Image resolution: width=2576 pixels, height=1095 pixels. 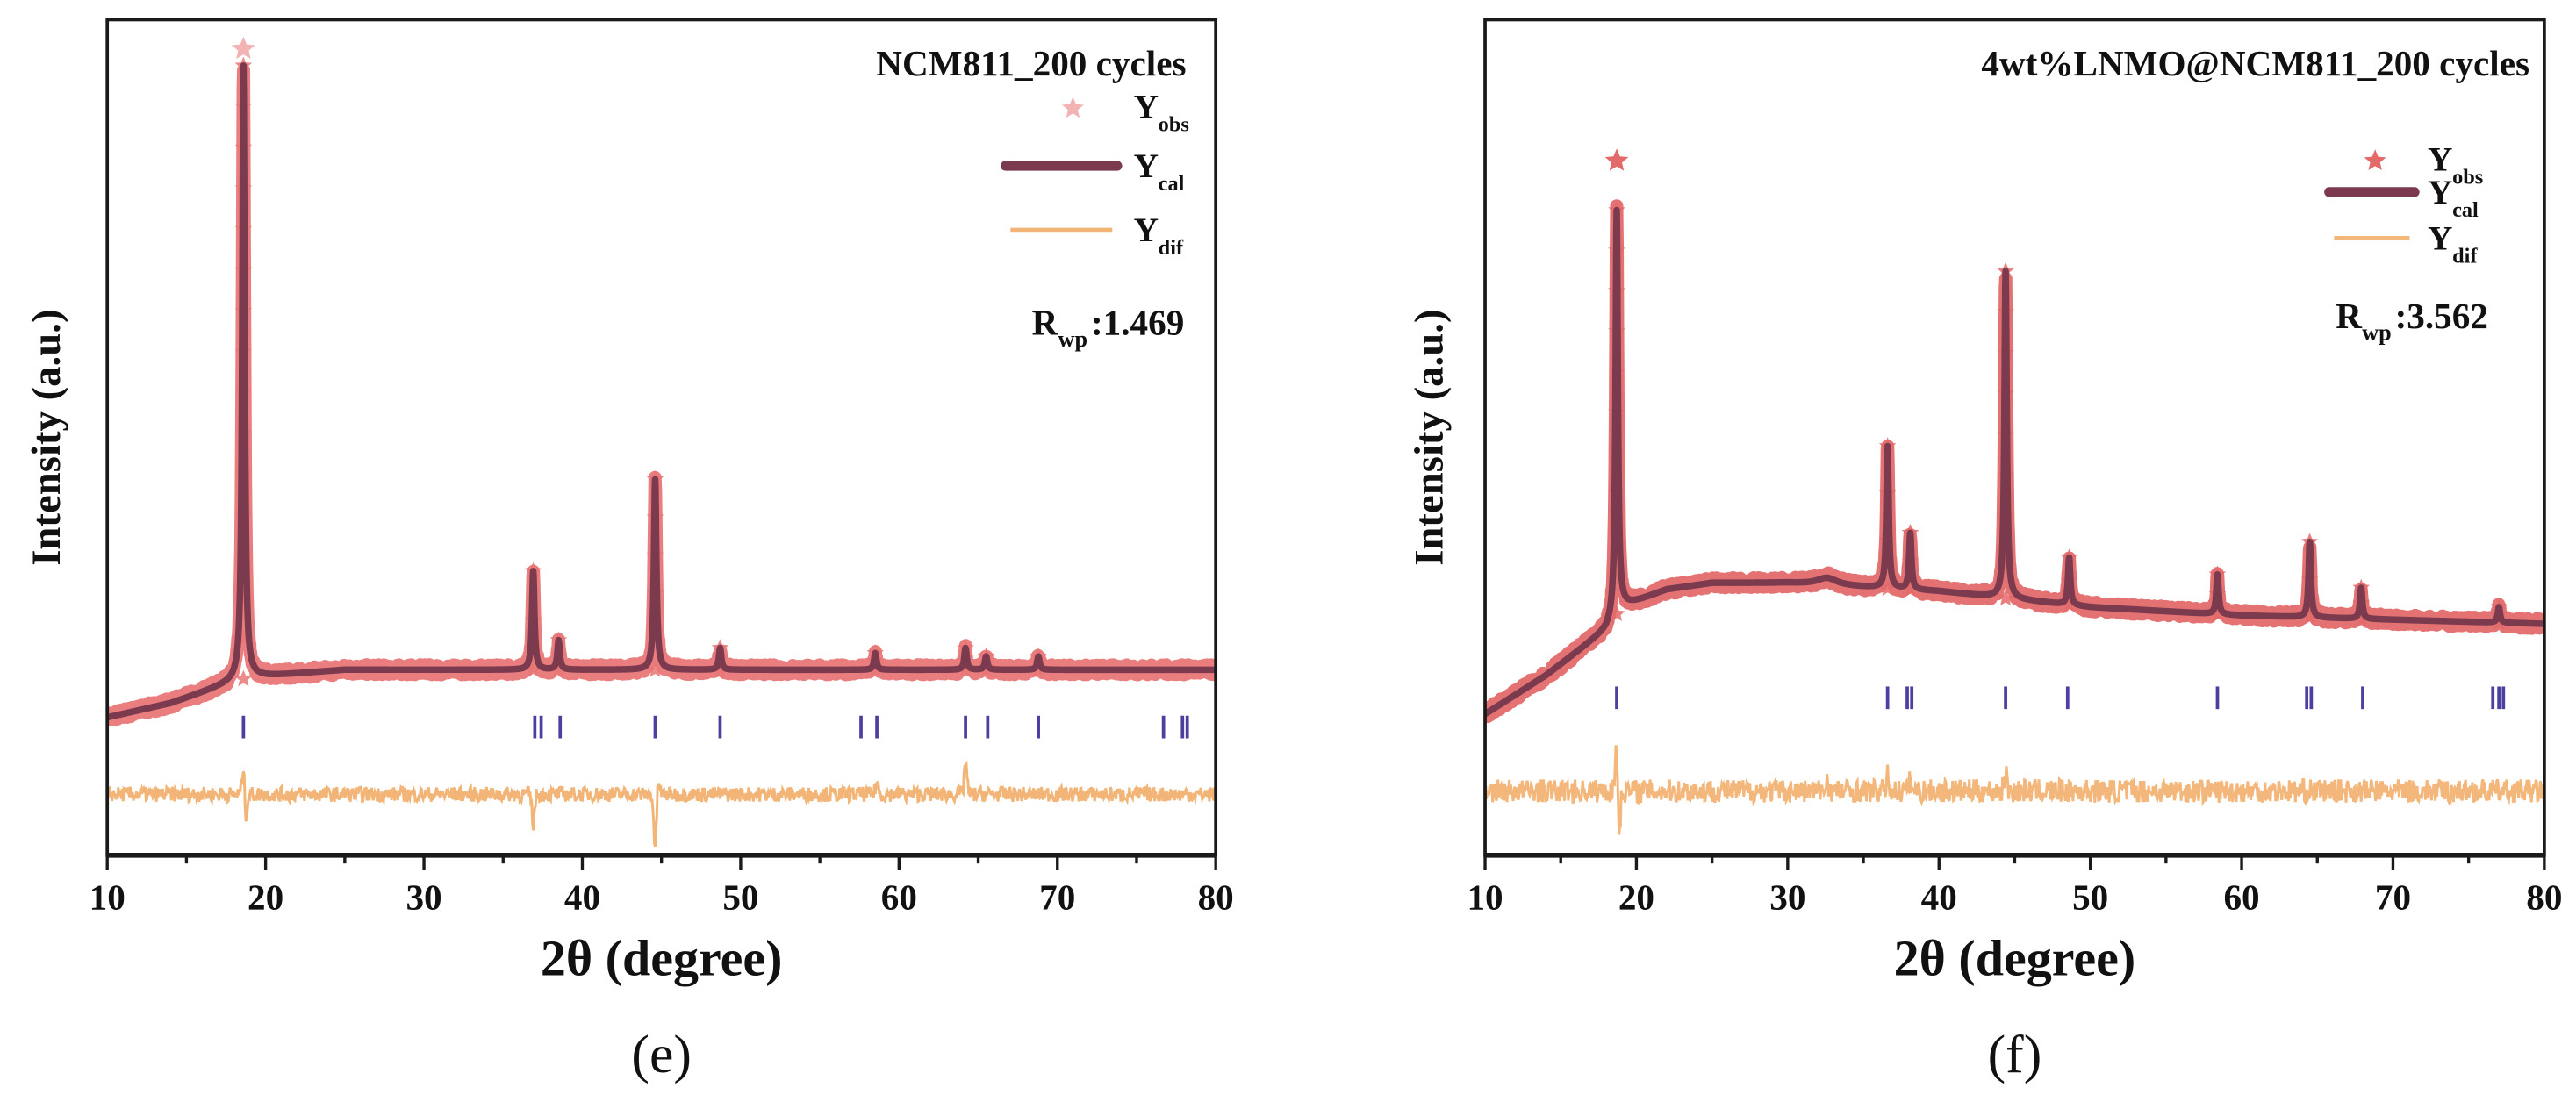 What do you see at coordinates (2441, 316) in the screenshot?
I see `rwp-value: :3.562` at bounding box center [2441, 316].